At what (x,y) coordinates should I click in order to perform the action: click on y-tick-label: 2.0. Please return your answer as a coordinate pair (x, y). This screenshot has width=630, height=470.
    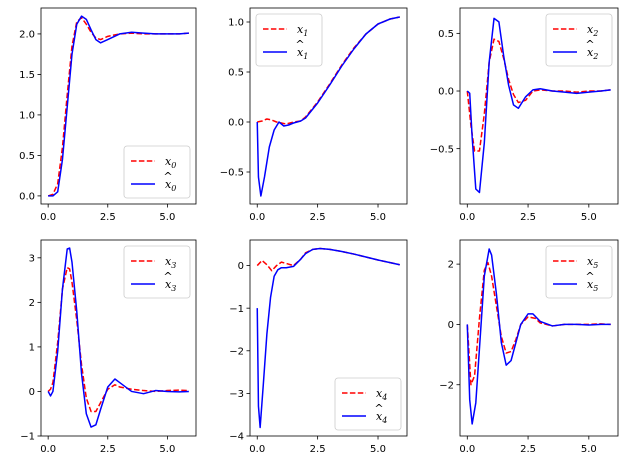
    Looking at the image, I should click on (27, 35).